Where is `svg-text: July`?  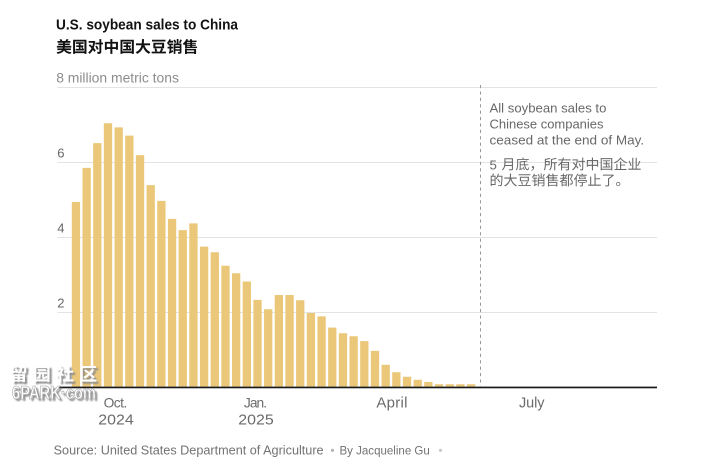 svg-text: July is located at coordinates (532, 403).